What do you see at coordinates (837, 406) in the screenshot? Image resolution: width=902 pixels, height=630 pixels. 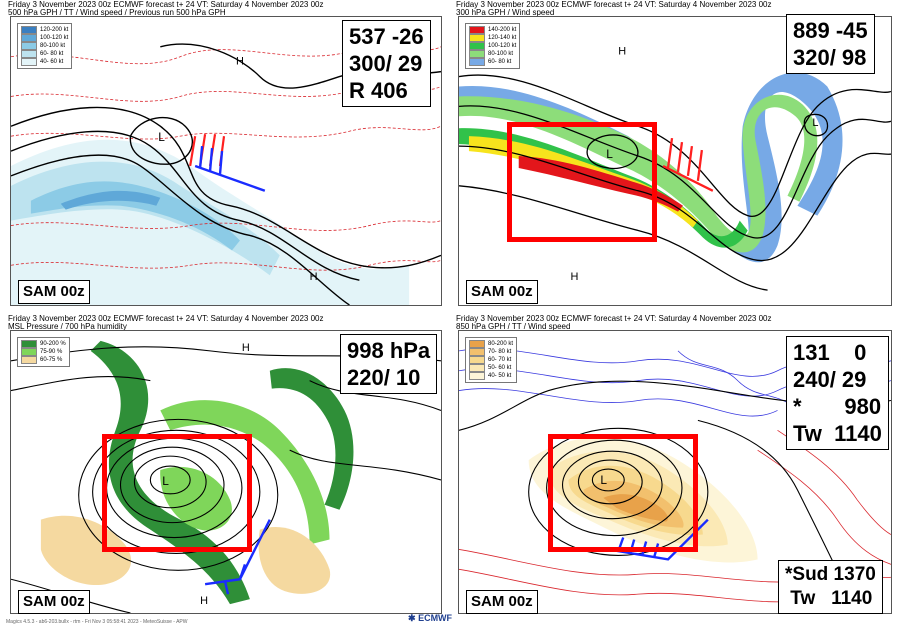 I see `value-line: * 980` at bounding box center [837, 406].